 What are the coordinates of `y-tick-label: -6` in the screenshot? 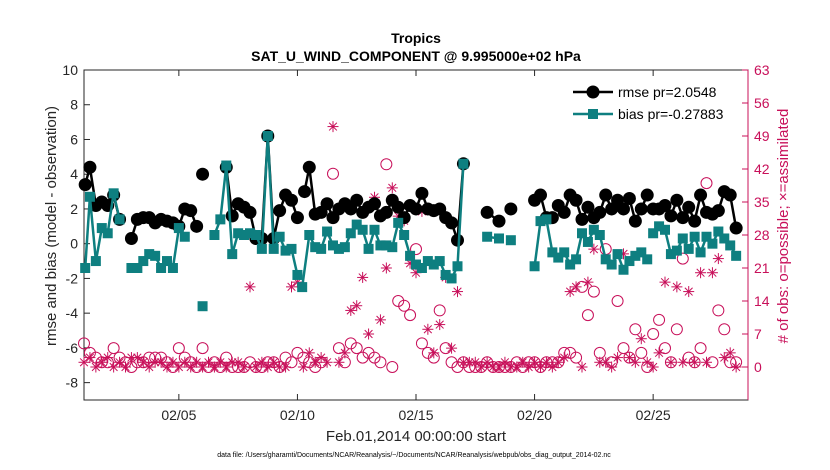 It's located at (72, 348).